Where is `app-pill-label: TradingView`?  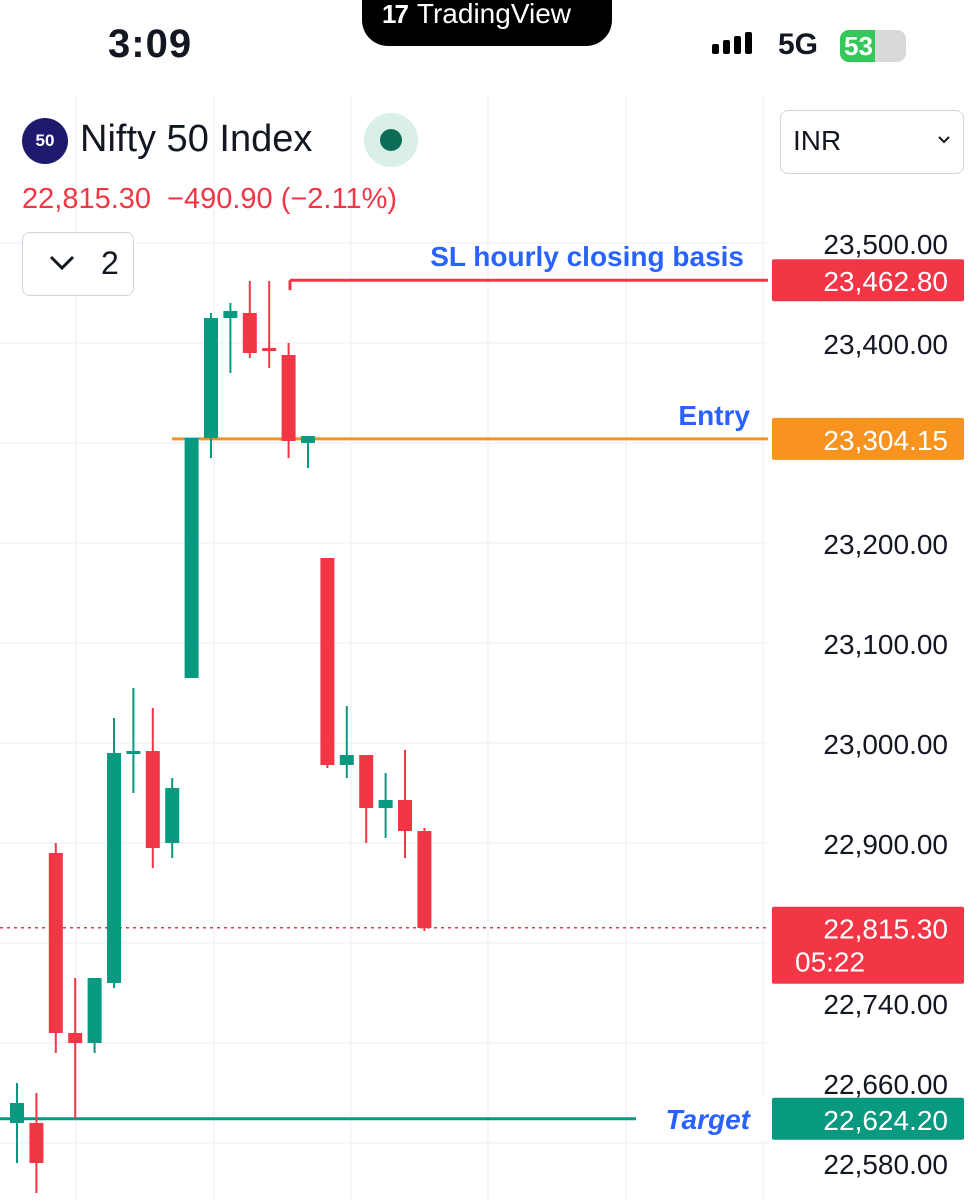 app-pill-label: TradingView is located at coordinates (494, 14).